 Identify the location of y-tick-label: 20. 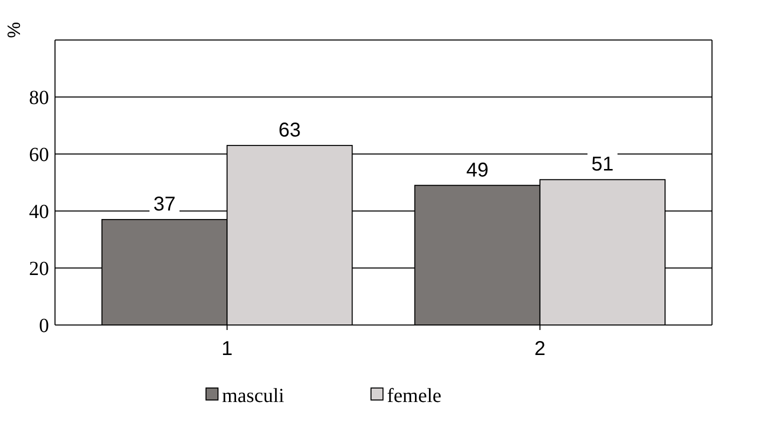
(39, 269).